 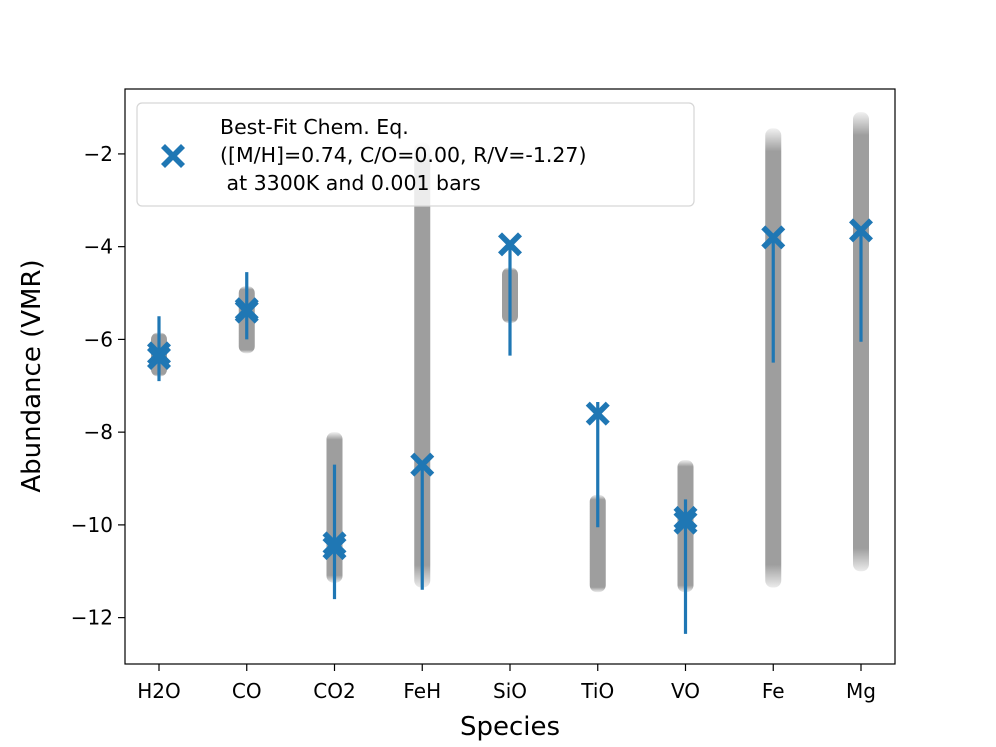 What do you see at coordinates (685, 691) in the screenshot?
I see `x-tick-label-vo: VO` at bounding box center [685, 691].